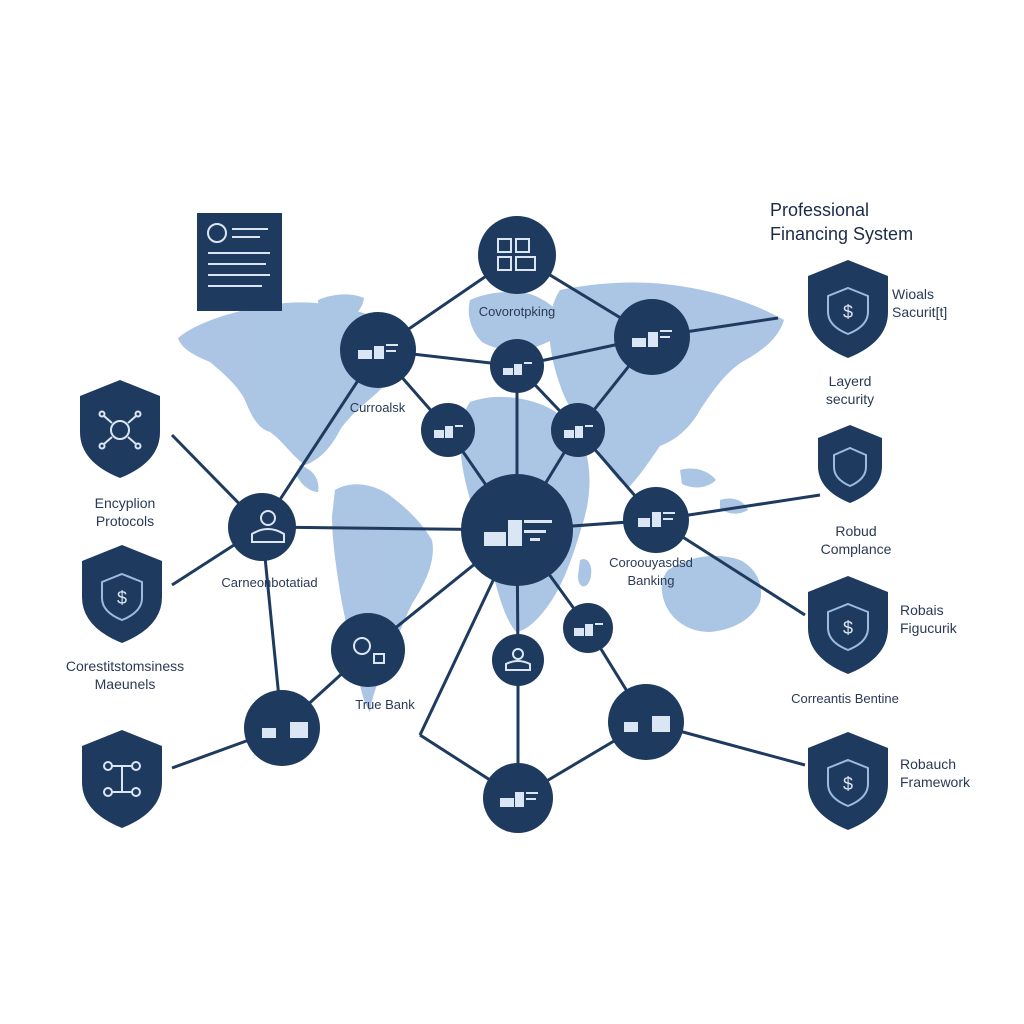  Describe the element at coordinates (125, 675) in the screenshot. I see `label-cors-measures: Corestitstomsiness Maeunels` at that location.